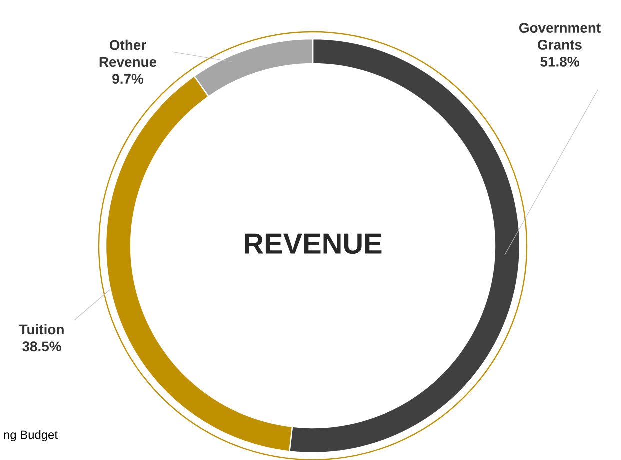 This screenshot has height=460, width=621. I want to click on slice-label: Government Grants, so click(560, 36).